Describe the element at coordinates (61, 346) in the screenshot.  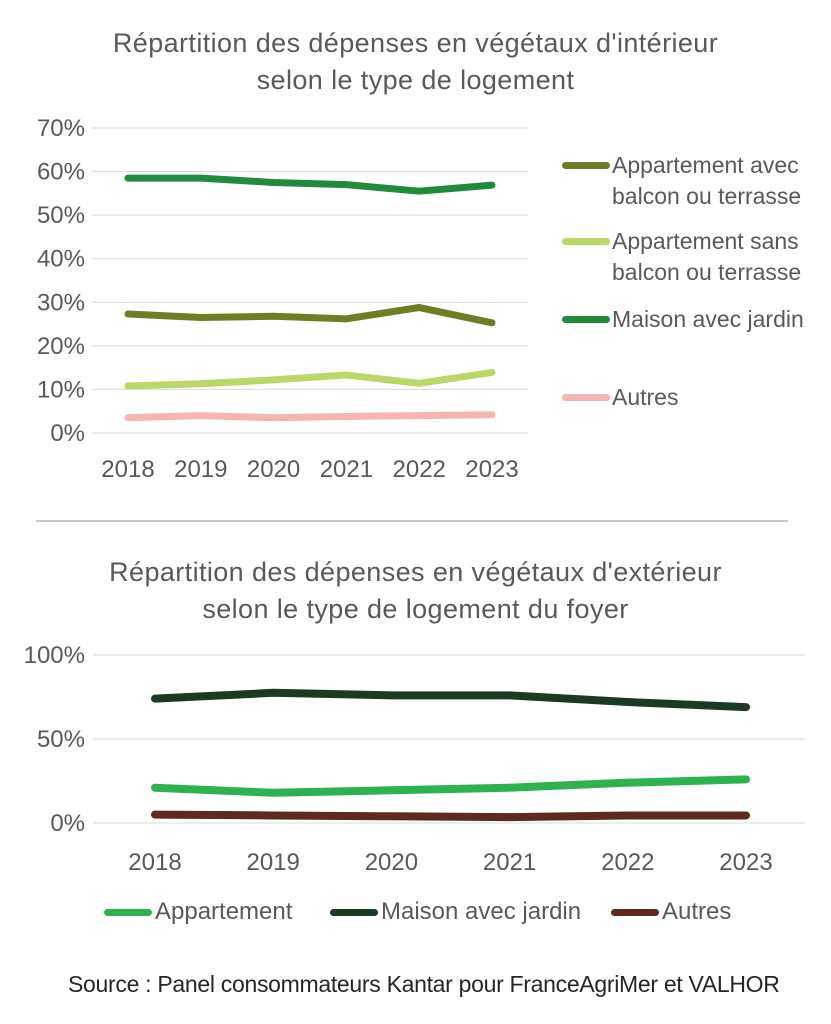
I see `y-tick-label: 20%` at that location.